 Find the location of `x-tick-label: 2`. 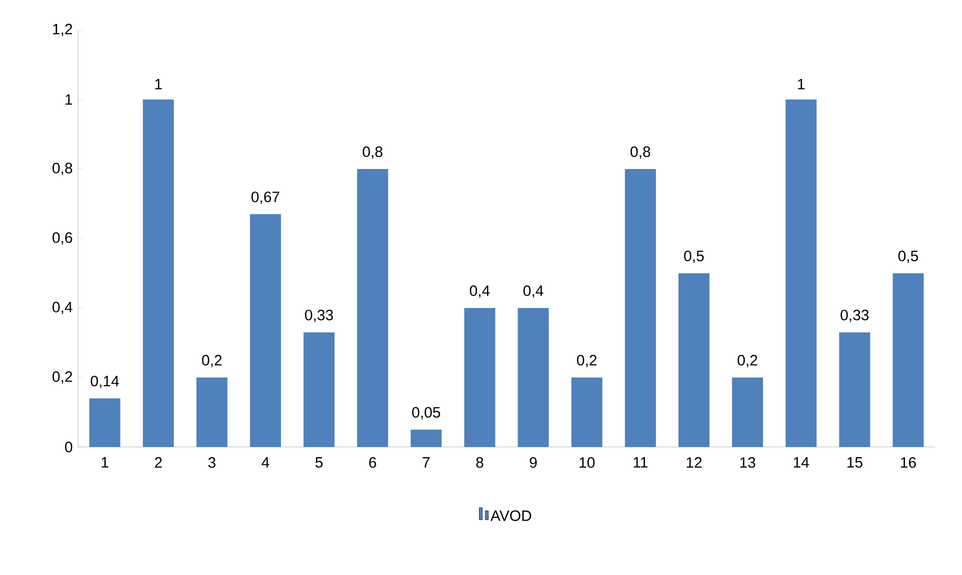

x-tick-label: 2 is located at coordinates (158, 462).